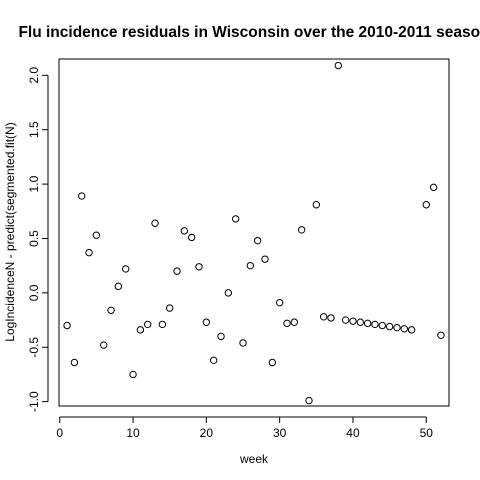  I want to click on y-axis: -1.0 -0.5 0.0 0.5 1.0 1.5 2.0, so click(38, 239).